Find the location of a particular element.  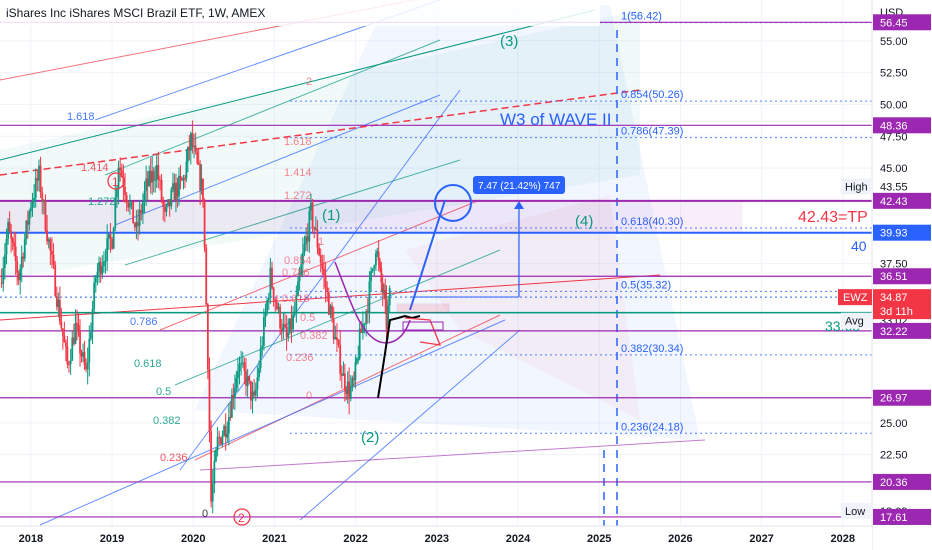

price-level-badge-label: 20.36 is located at coordinates (894, 483).